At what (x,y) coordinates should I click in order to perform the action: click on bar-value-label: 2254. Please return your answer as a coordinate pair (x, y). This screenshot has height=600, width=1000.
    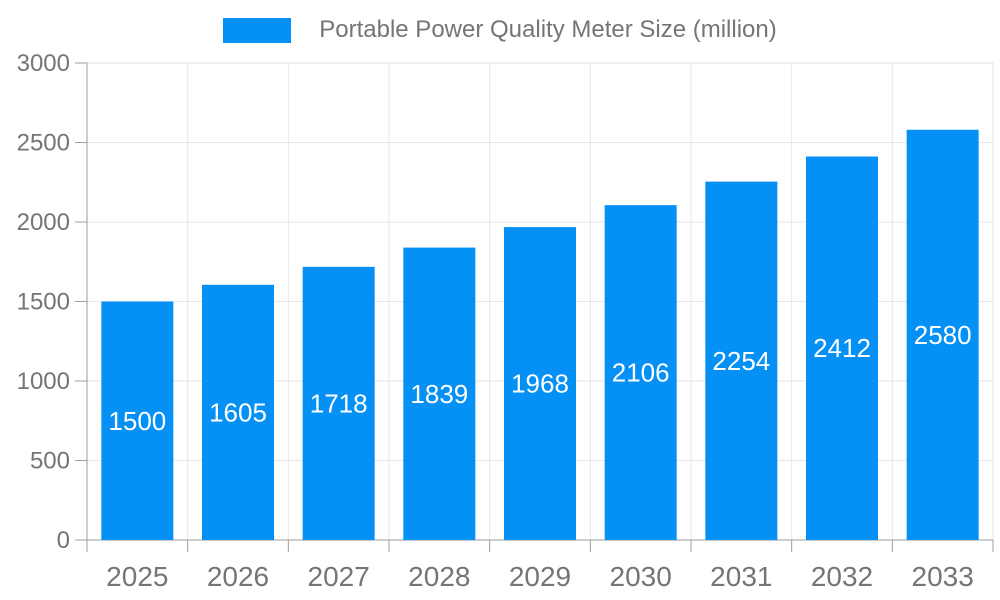
    Looking at the image, I should click on (741, 361).